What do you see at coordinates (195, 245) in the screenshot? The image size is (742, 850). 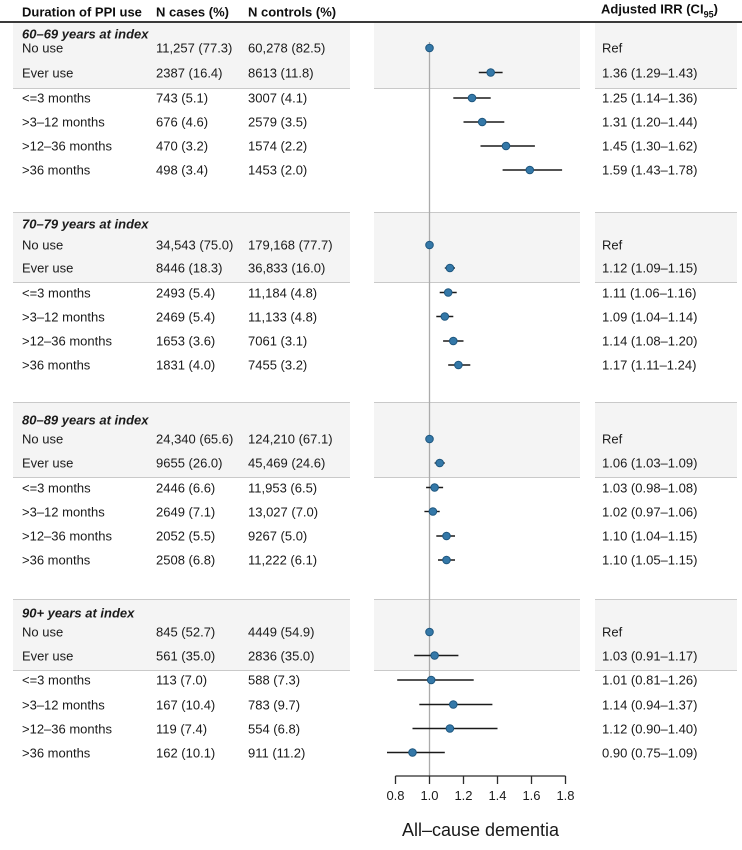 I see `row-n-cases: 34,543 (75.0)` at bounding box center [195, 245].